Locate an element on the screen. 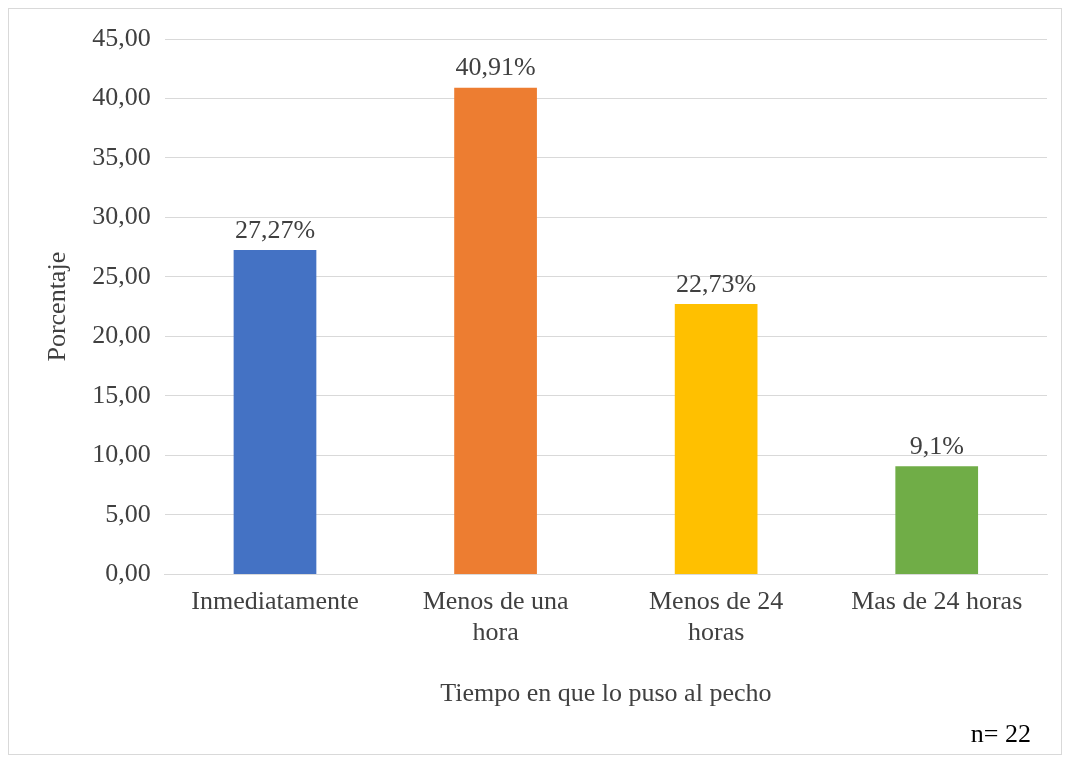  y-tick-label: 30,00 is located at coordinates (121, 216).